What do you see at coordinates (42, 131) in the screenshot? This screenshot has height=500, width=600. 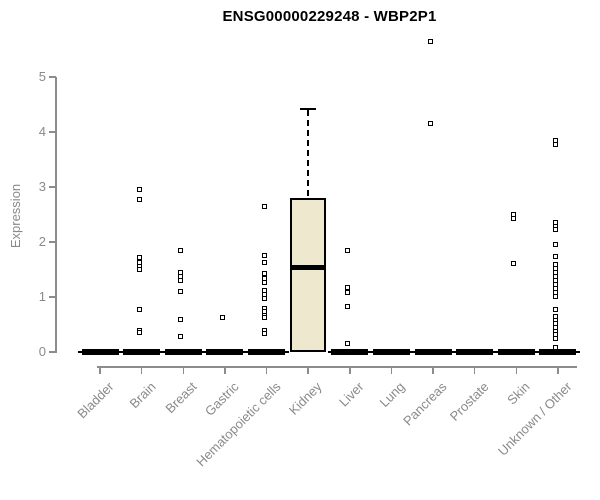 I see `y-tick-label: 4` at bounding box center [42, 131].